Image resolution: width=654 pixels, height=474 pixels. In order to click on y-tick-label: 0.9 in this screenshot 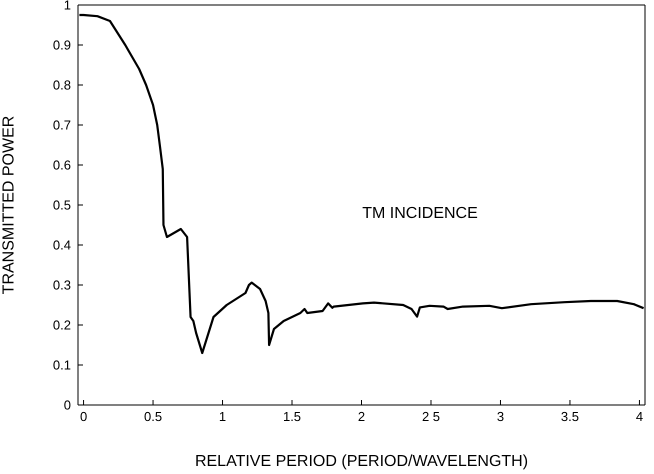, I will do `click(61, 45)`.